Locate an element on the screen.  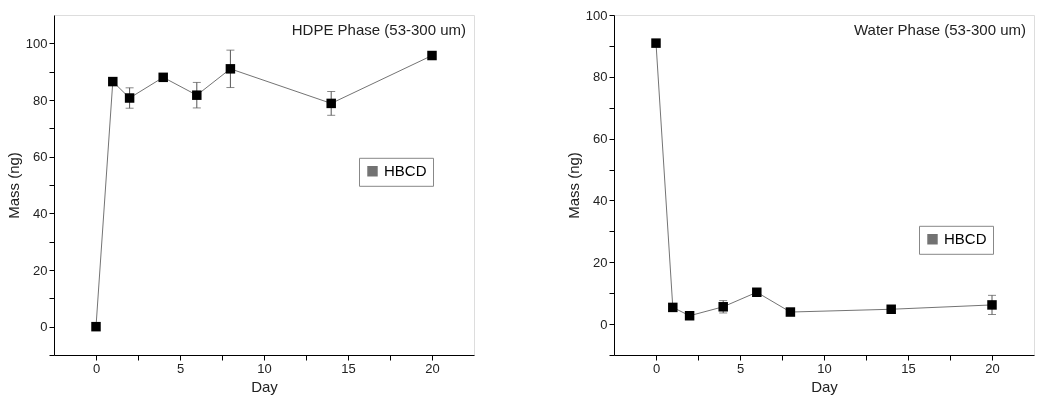
chart-title: Water Phase (53-300 um) is located at coordinates (939, 29).